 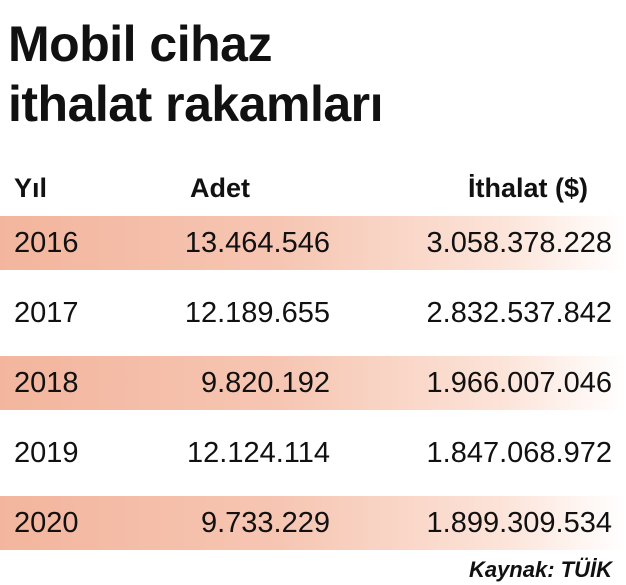 What do you see at coordinates (313, 188) in the screenshot?
I see `table-header: Yıl Adet İthalat ($)` at bounding box center [313, 188].